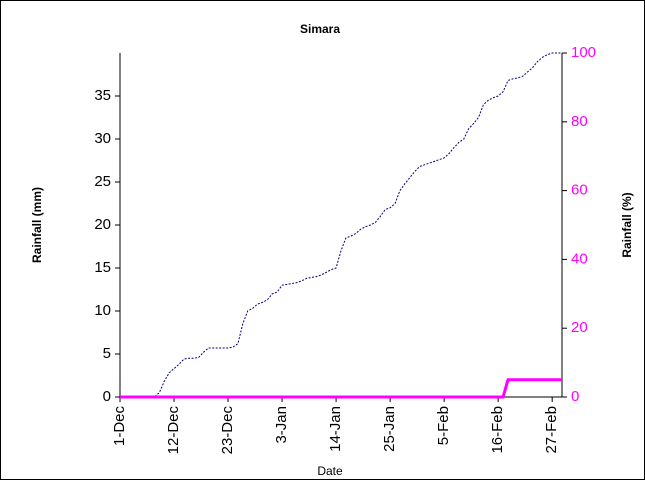 The image size is (645, 480). Describe the element at coordinates (119, 426) in the screenshot. I see `x-tick-label: 1-Dec` at that location.